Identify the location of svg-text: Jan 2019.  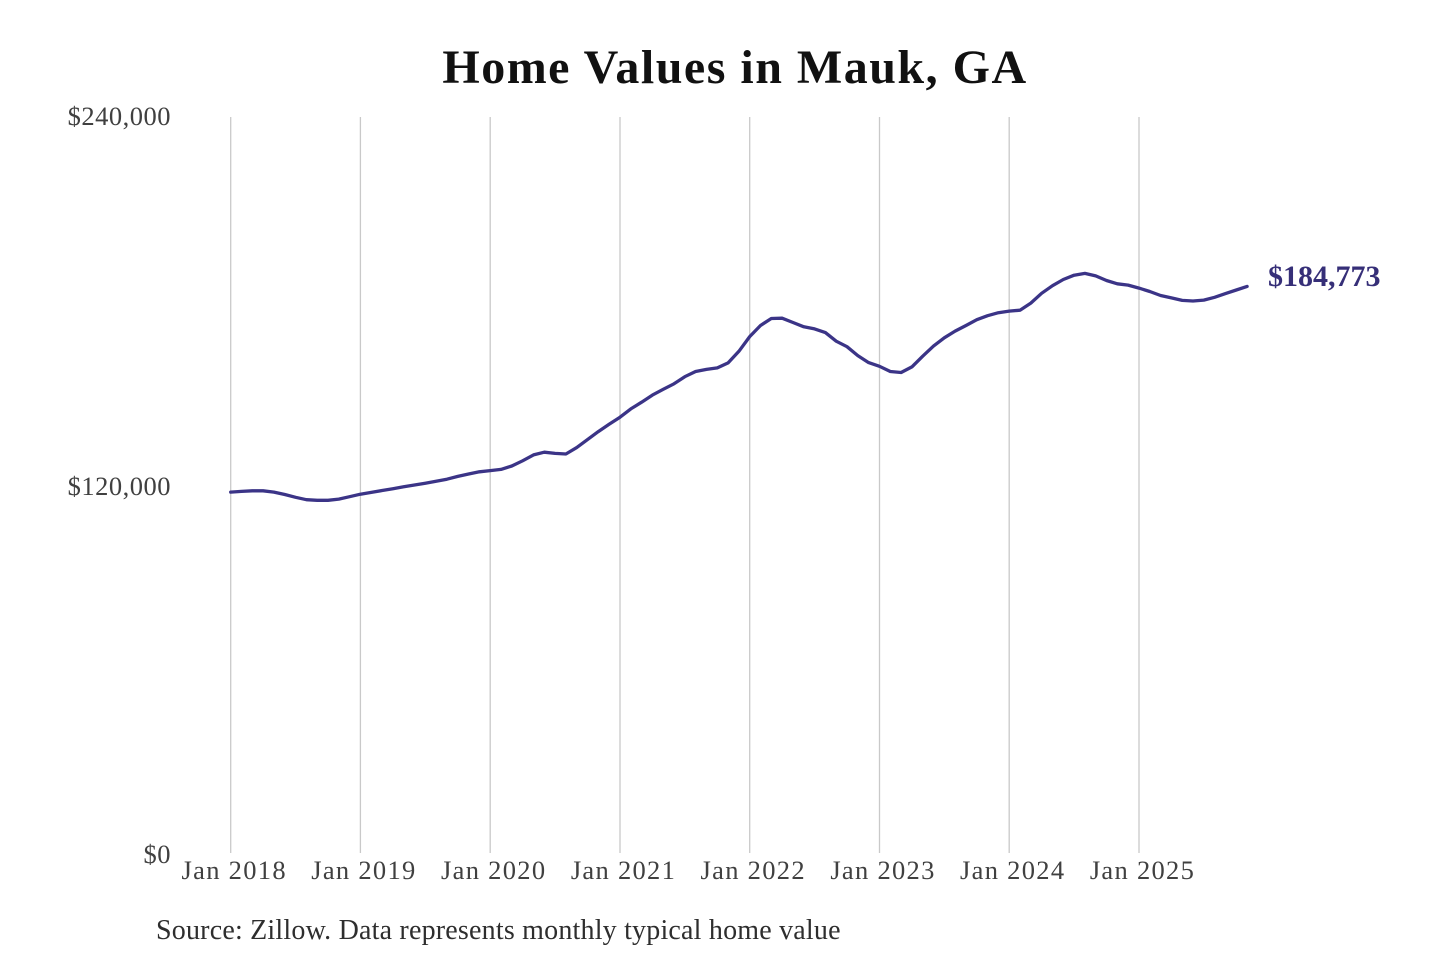
(363, 870).